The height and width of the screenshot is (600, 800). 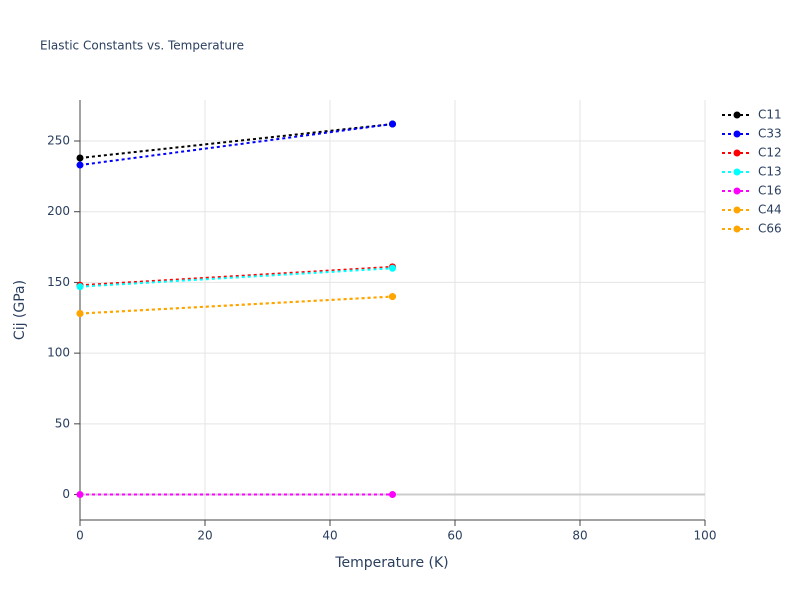 What do you see at coordinates (770, 191) in the screenshot?
I see `legend-label: C16` at bounding box center [770, 191].